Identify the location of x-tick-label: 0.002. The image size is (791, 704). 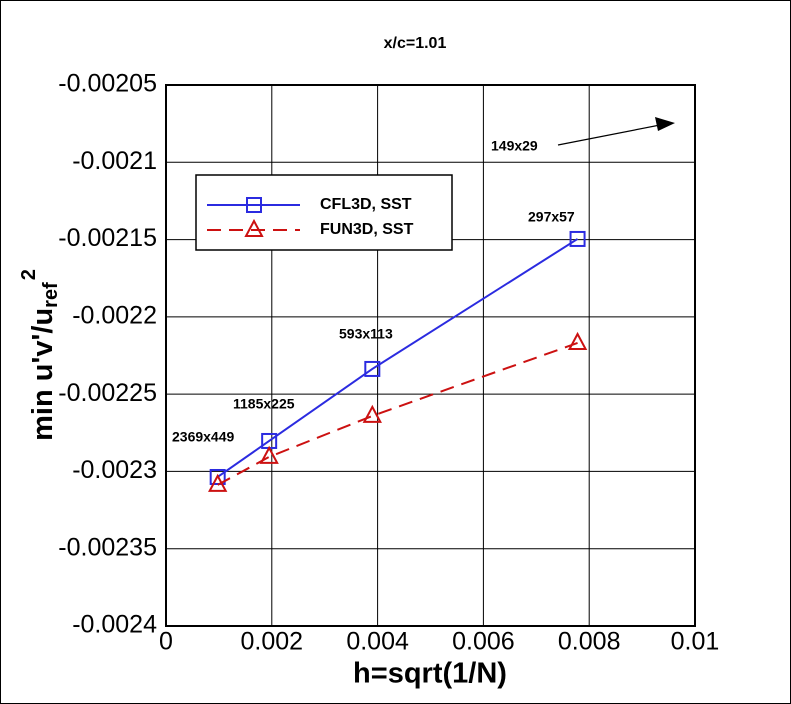
(272, 642).